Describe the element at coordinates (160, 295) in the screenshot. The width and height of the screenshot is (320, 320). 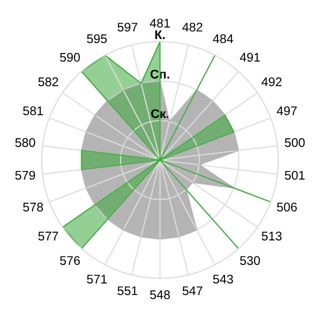
I see `spoke-label: 548` at that location.